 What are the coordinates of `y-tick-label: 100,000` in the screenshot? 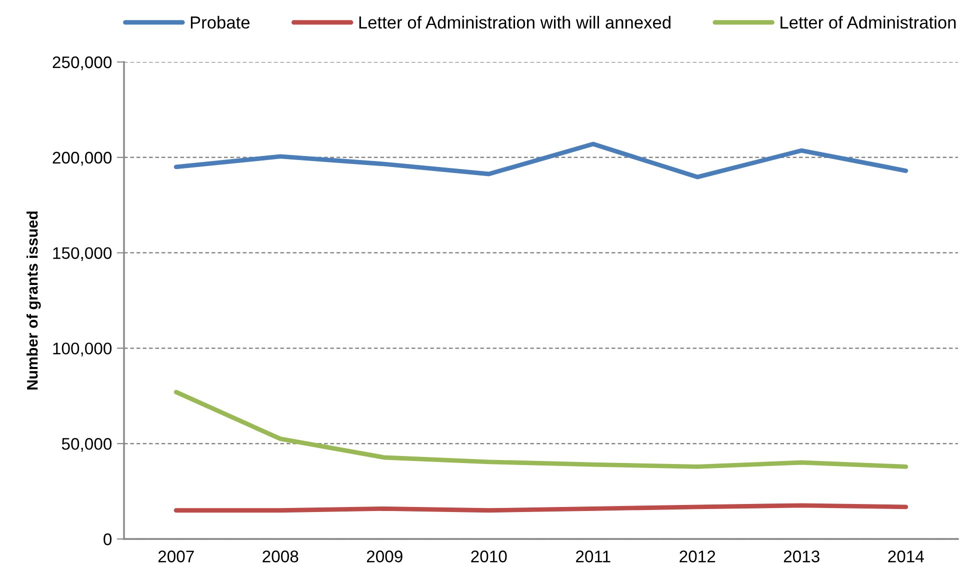 It's located at (82, 349).